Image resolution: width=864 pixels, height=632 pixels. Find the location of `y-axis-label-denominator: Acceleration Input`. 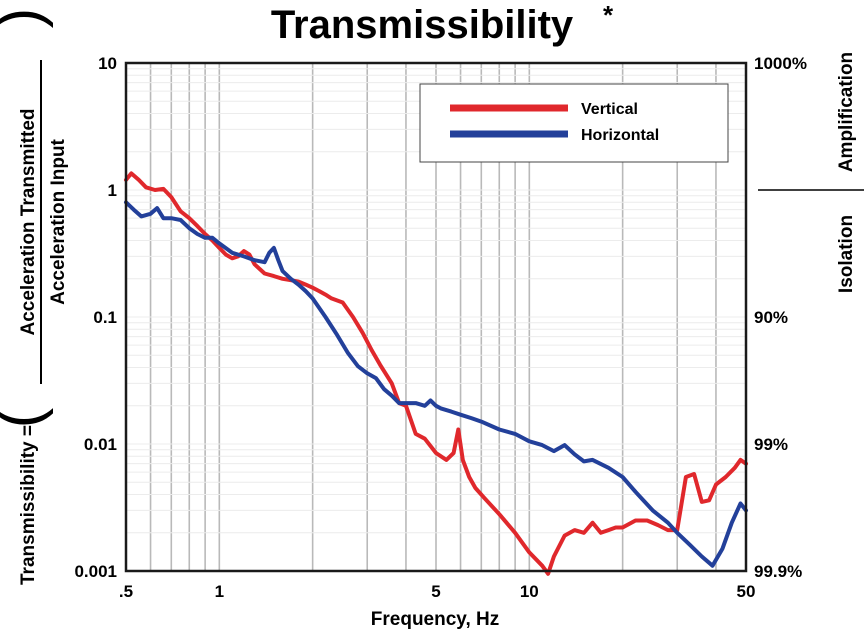

y-axis-label-denominator: Acceleration Input is located at coordinates (58, 221).